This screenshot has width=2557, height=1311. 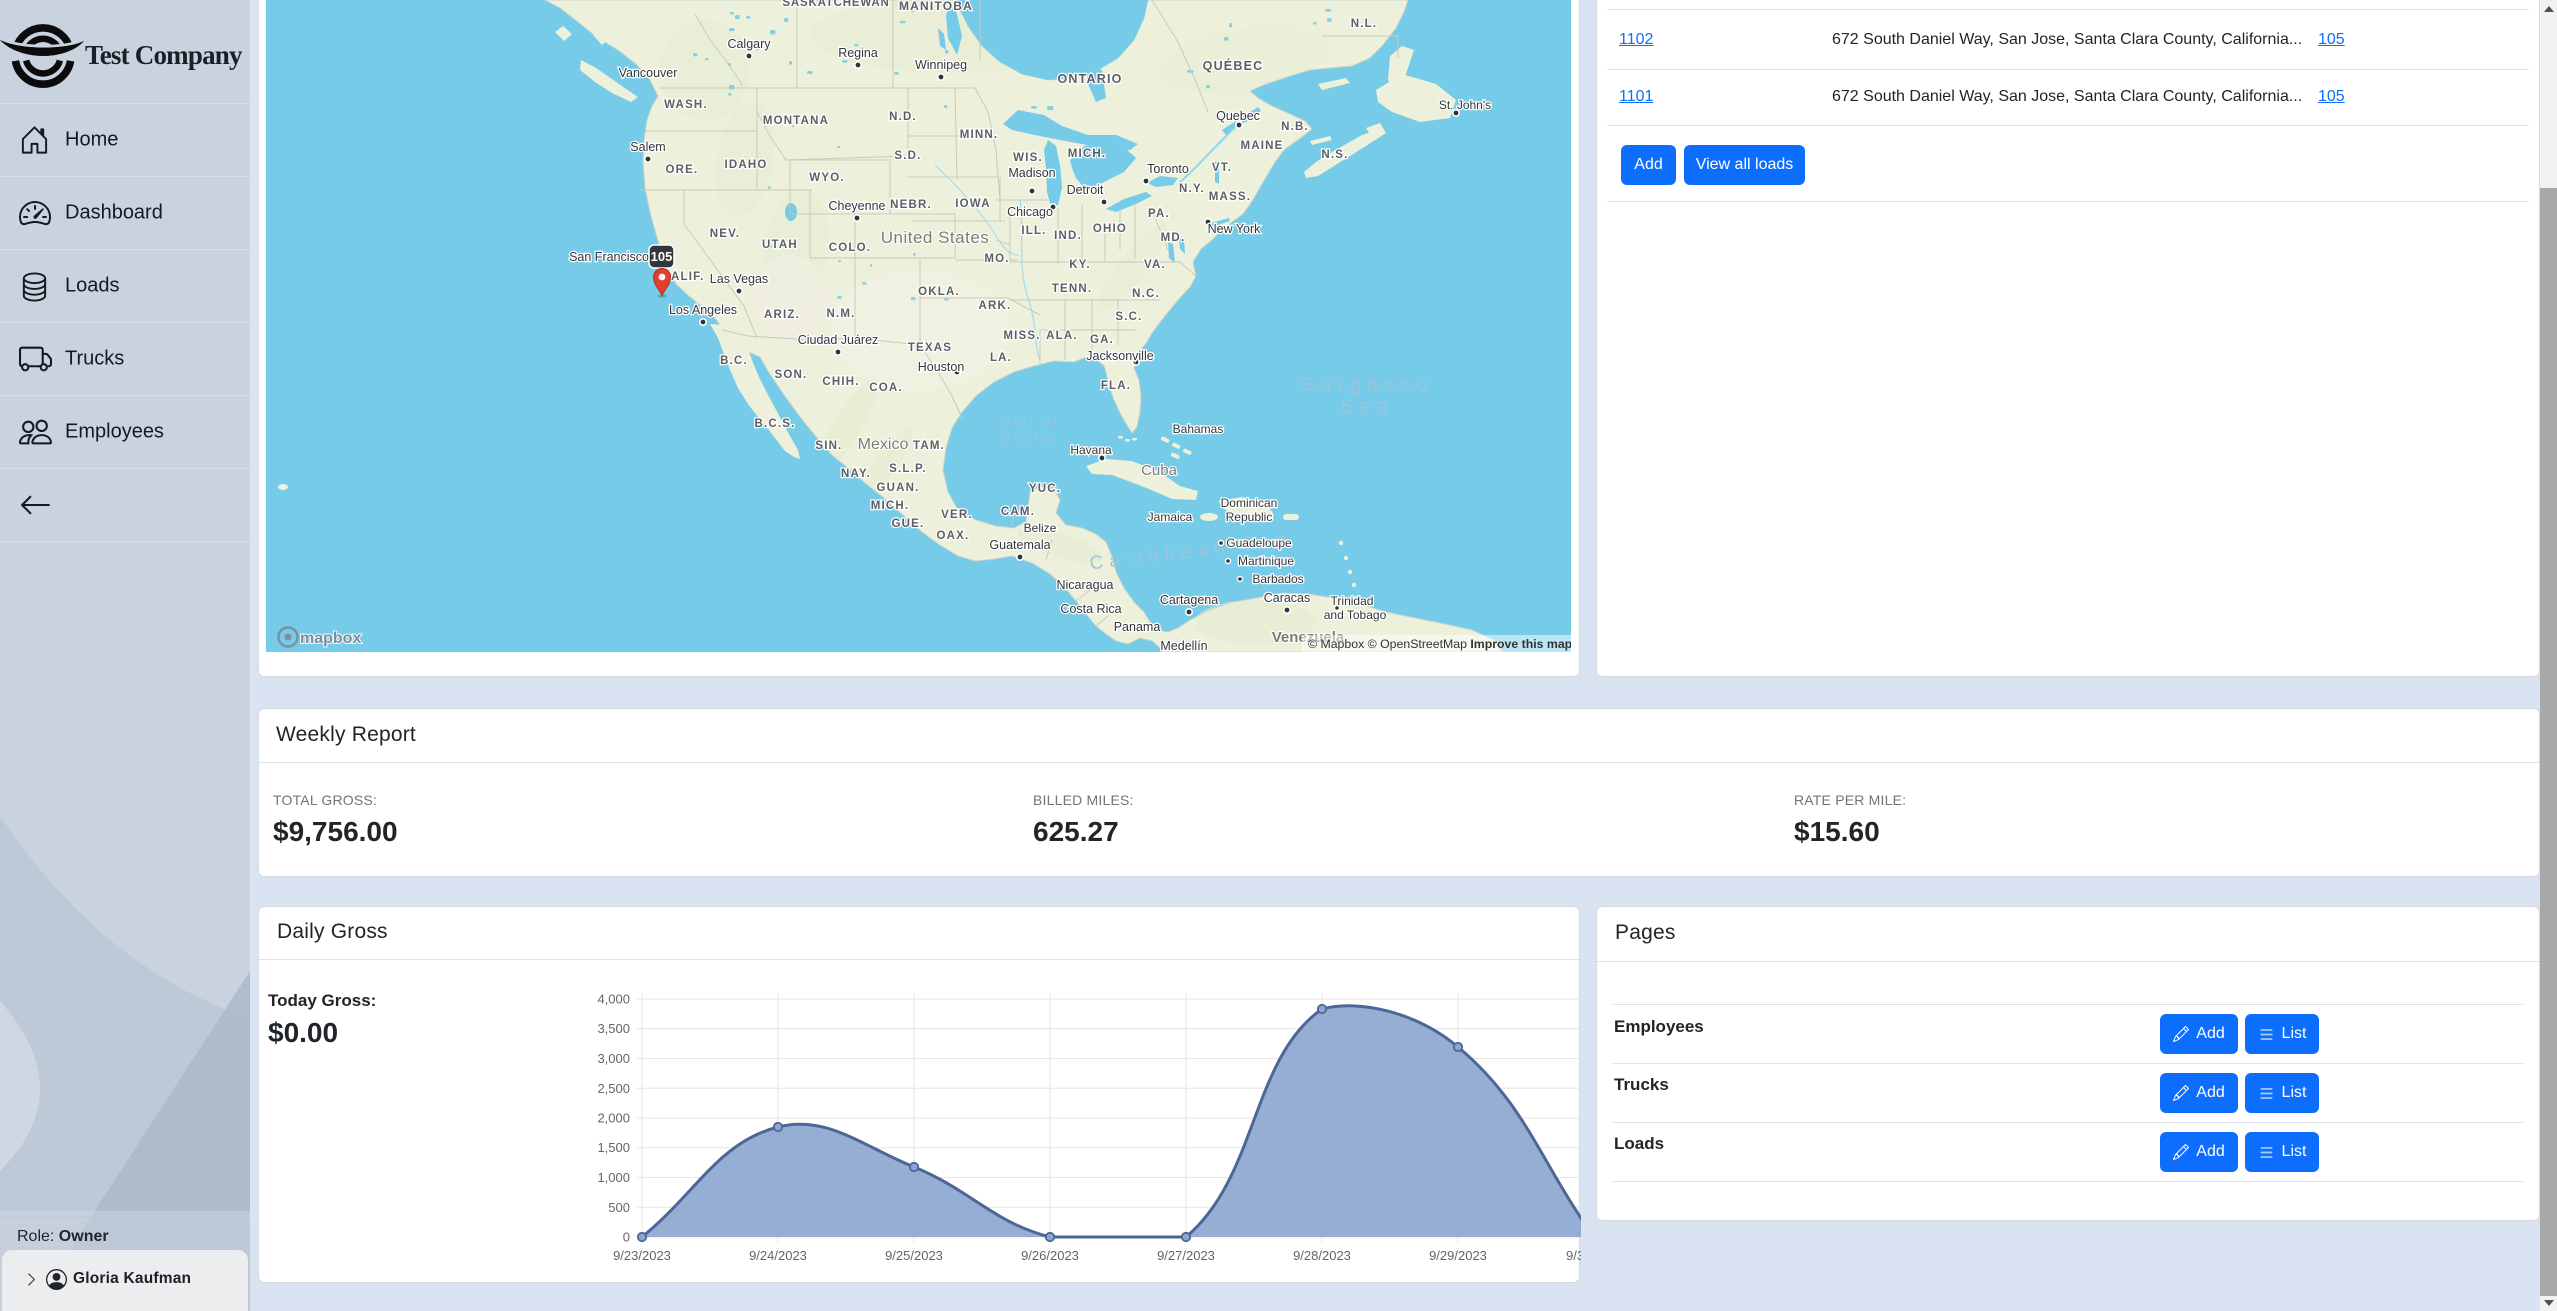 I want to click on svg-text: N.L., so click(x=1364, y=24).